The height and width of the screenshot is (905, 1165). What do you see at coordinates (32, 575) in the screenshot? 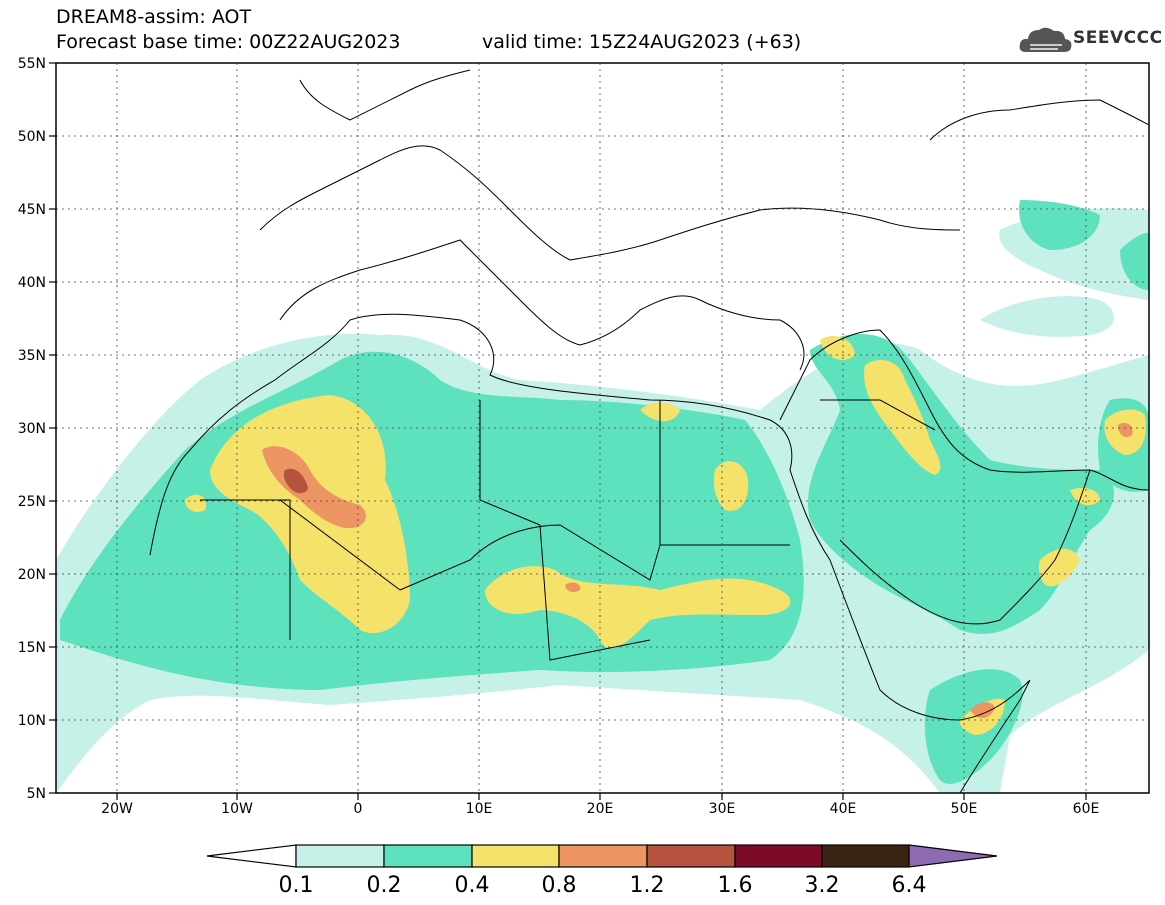
I see `lat-tick-label: 20N` at bounding box center [32, 575].